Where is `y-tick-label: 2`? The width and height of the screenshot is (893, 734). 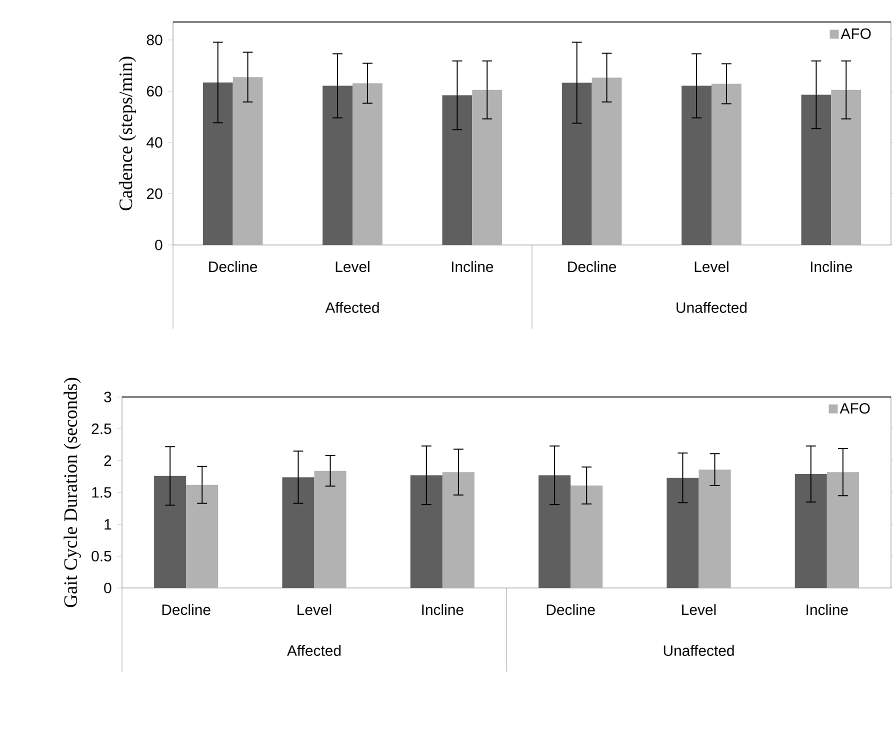 y-tick-label: 2 is located at coordinates (108, 460).